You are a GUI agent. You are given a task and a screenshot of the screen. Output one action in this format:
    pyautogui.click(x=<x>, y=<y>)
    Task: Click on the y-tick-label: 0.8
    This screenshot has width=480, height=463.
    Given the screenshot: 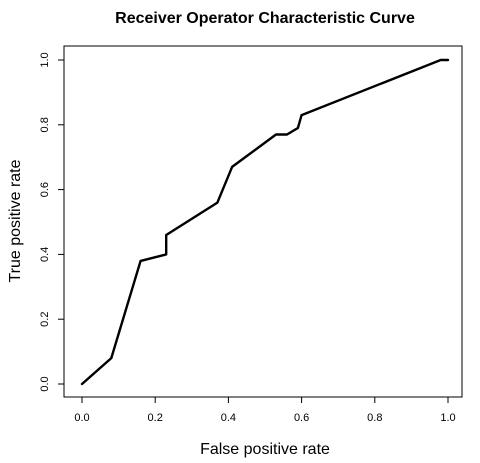 What is the action you would take?
    pyautogui.click(x=45, y=124)
    